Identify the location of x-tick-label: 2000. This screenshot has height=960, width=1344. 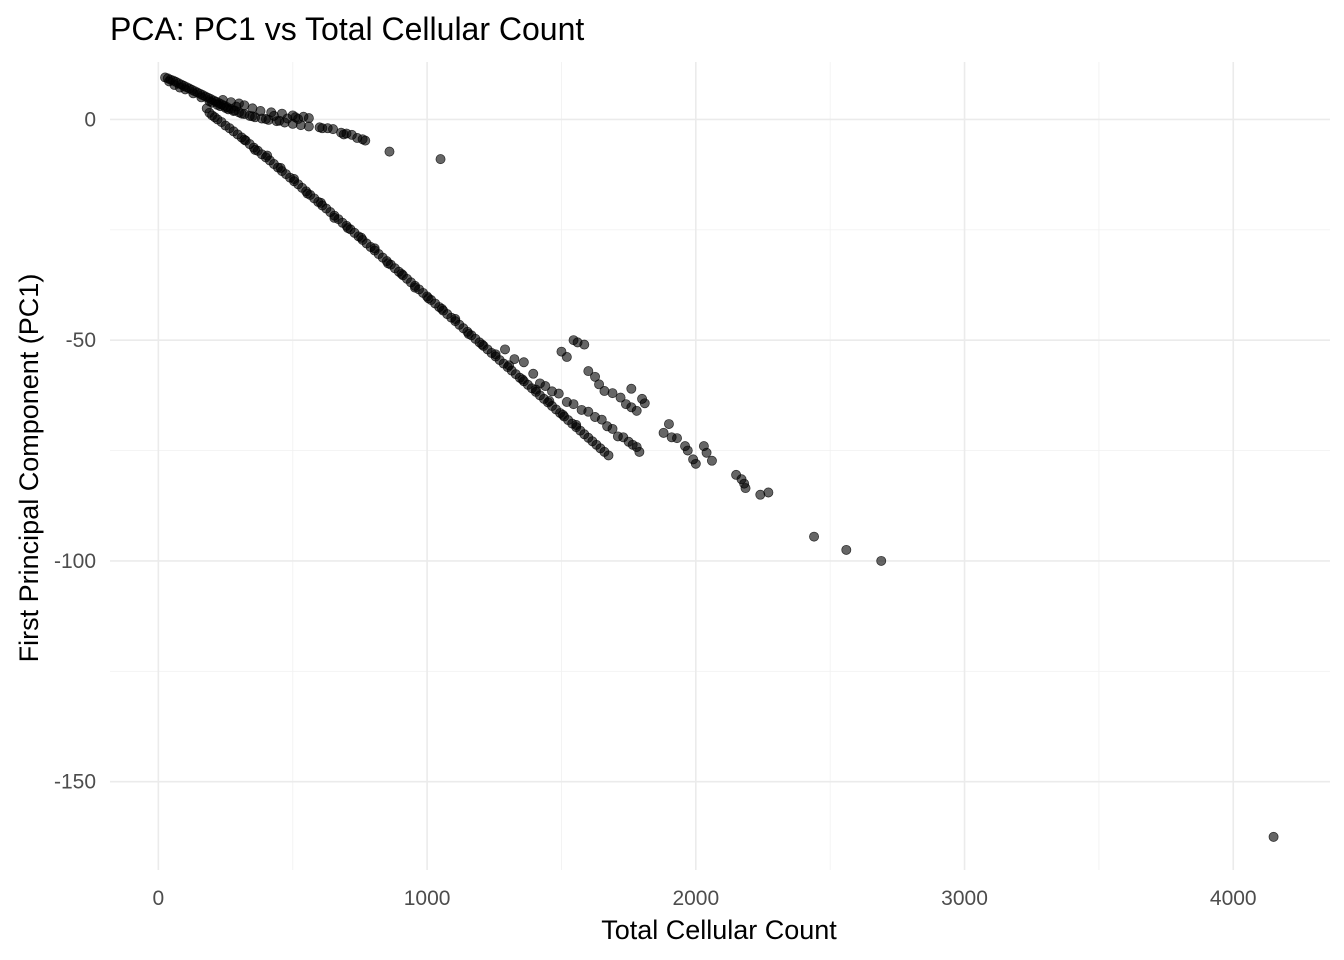
(695, 898).